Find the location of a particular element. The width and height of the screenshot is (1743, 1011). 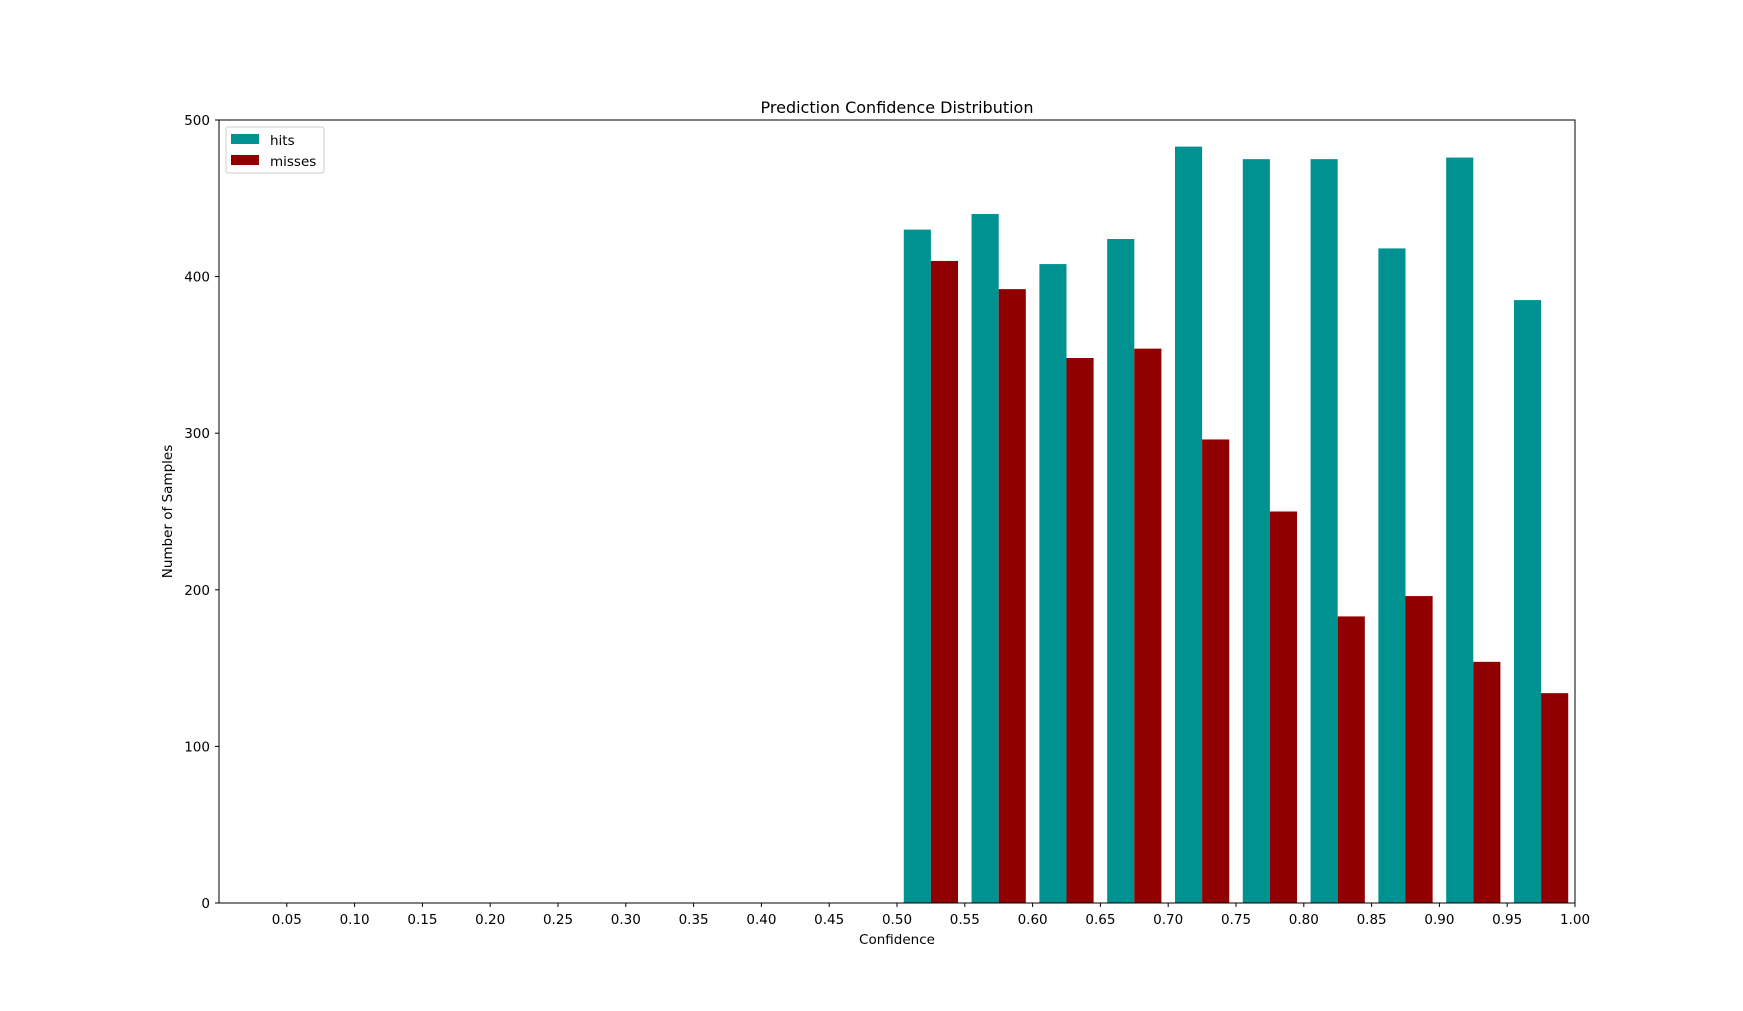

legend-label-hits: hits is located at coordinates (282, 141).